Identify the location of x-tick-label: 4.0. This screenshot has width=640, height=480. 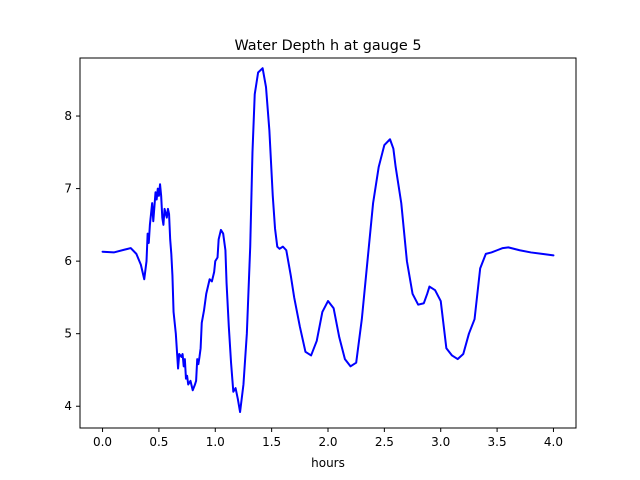
(553, 442).